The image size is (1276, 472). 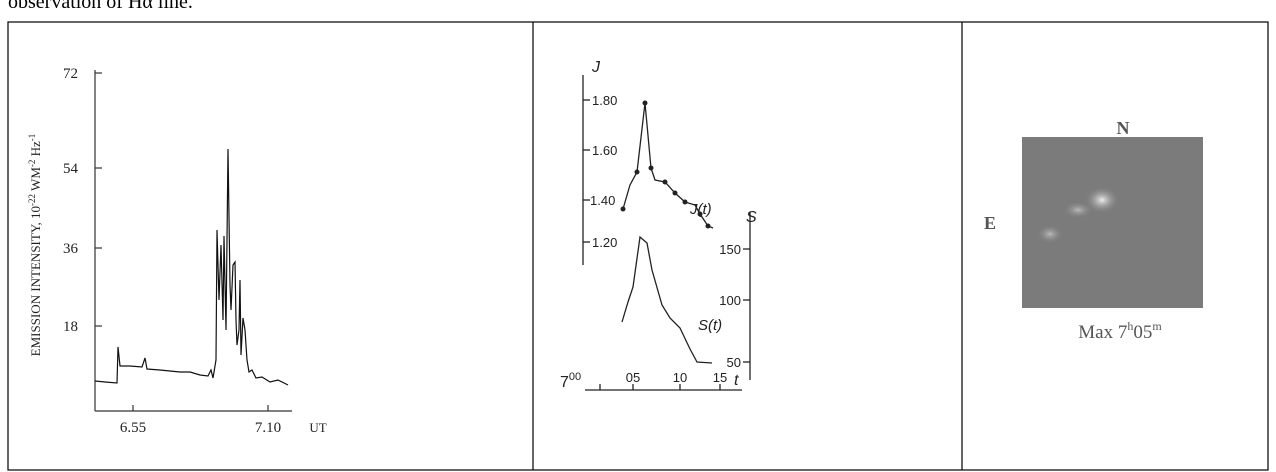 I want to click on label-part: EMISSION INTENSITY, 10, so click(x=35, y=281).